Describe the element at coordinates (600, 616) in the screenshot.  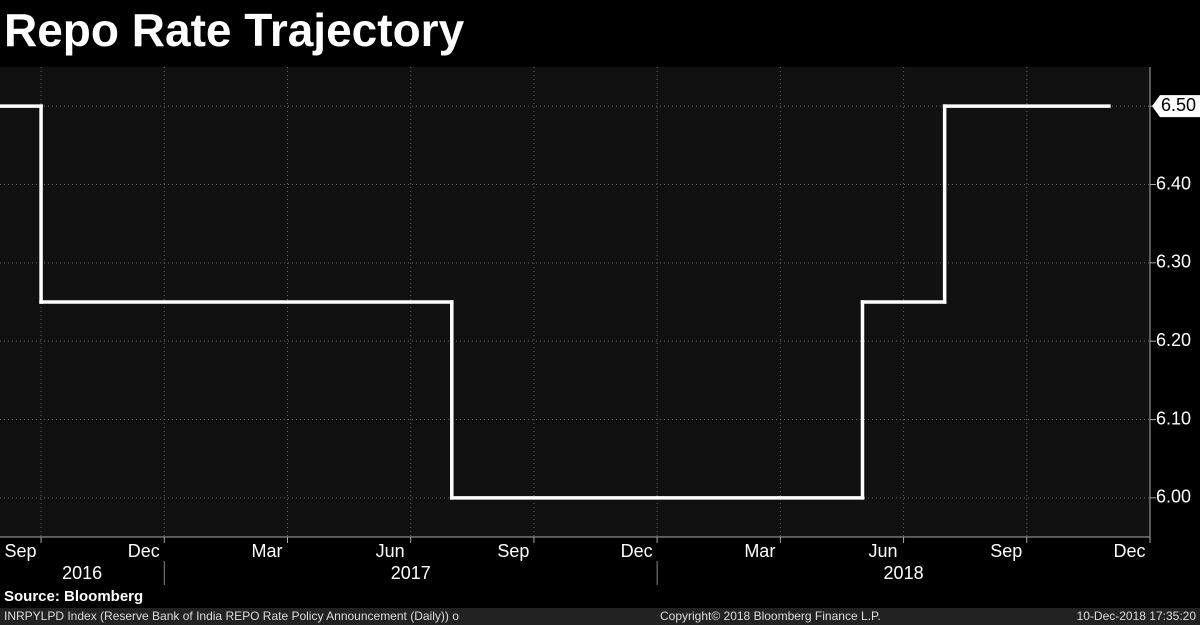
I see `footer-bar` at that location.